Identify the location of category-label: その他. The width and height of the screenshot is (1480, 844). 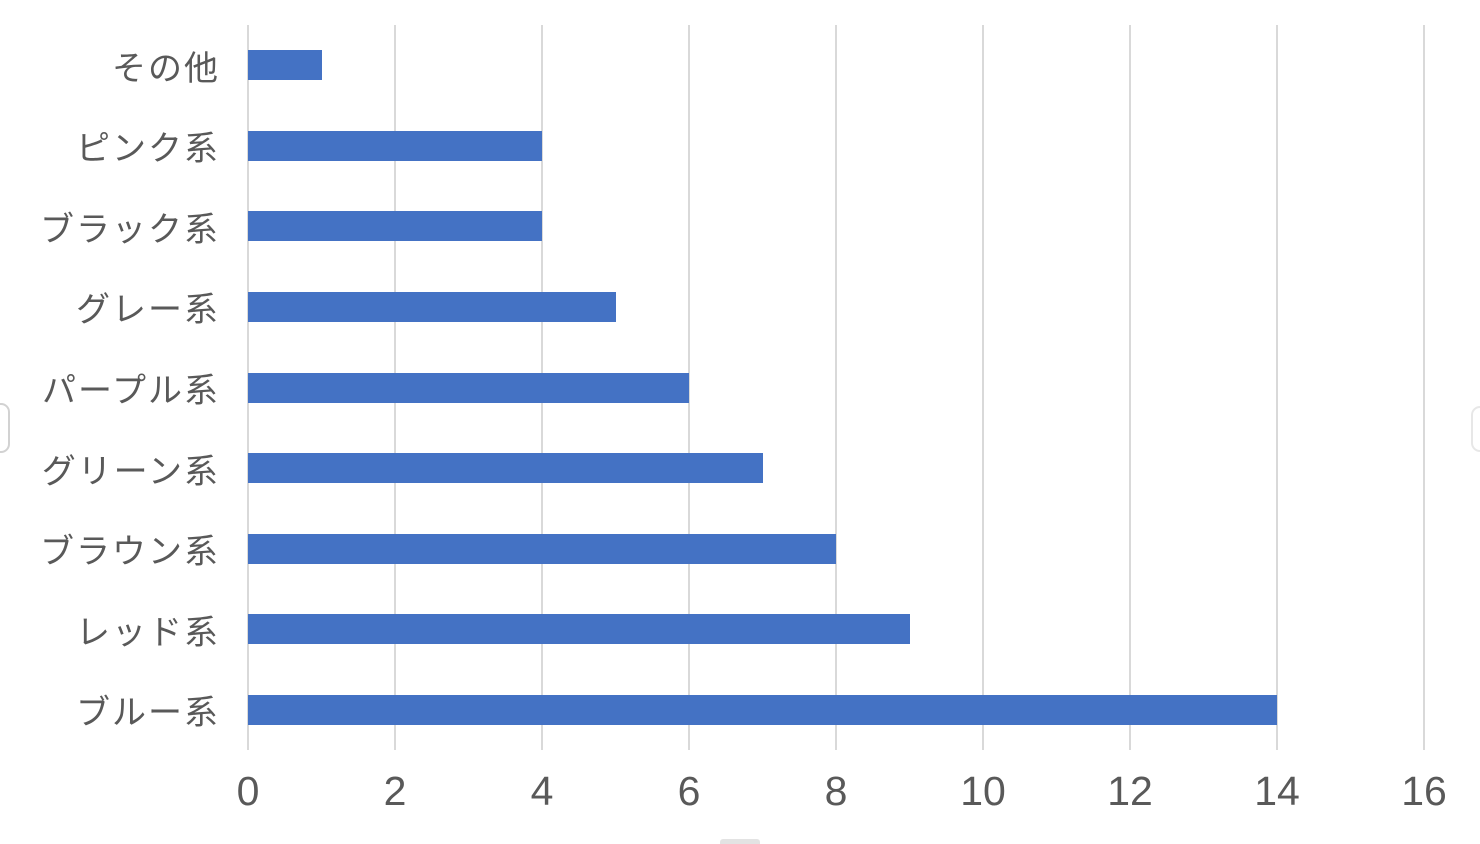
(166, 68).